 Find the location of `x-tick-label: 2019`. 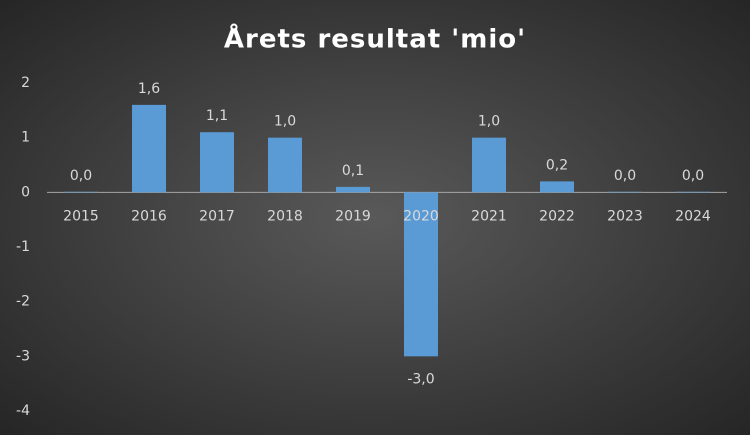

x-tick-label: 2019 is located at coordinates (353, 216).